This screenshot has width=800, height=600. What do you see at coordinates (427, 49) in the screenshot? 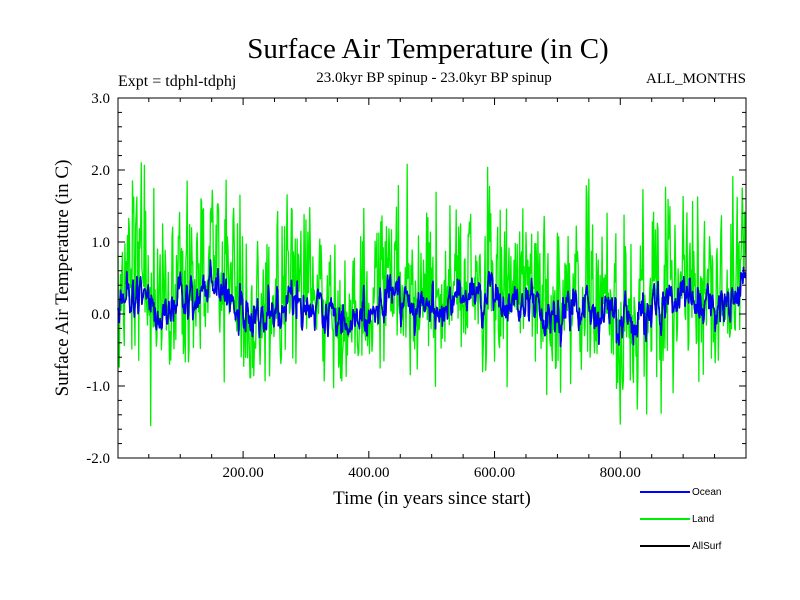
I see `chart-title: Surface Air Temperature (in C)` at bounding box center [427, 49].